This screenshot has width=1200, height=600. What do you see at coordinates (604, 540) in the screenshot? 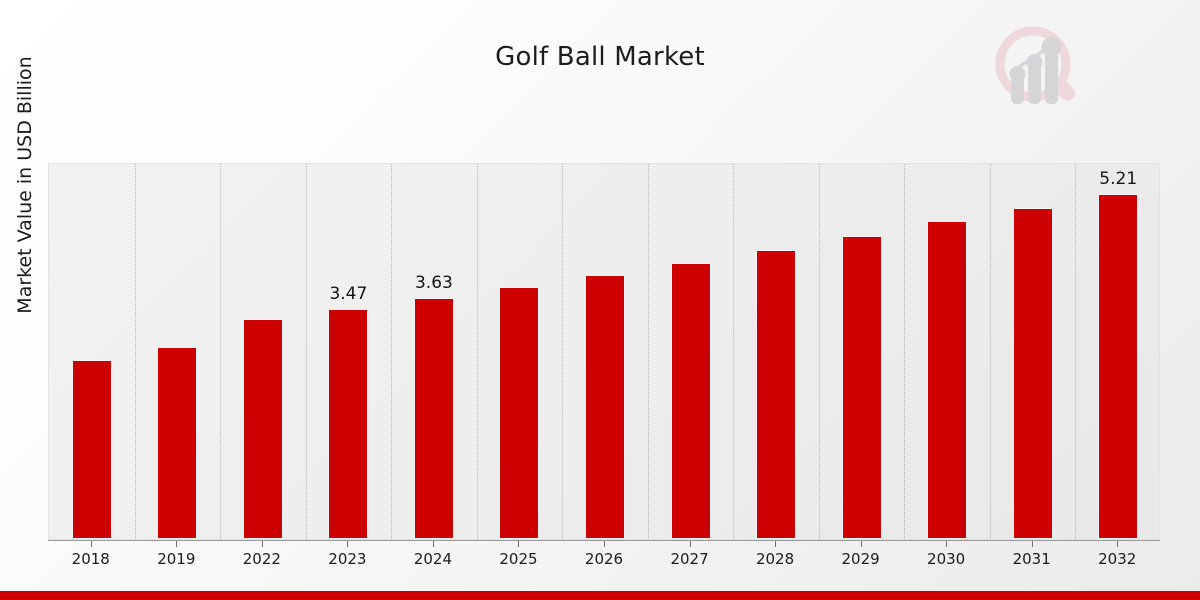
I see `x-axis-line` at bounding box center [604, 540].